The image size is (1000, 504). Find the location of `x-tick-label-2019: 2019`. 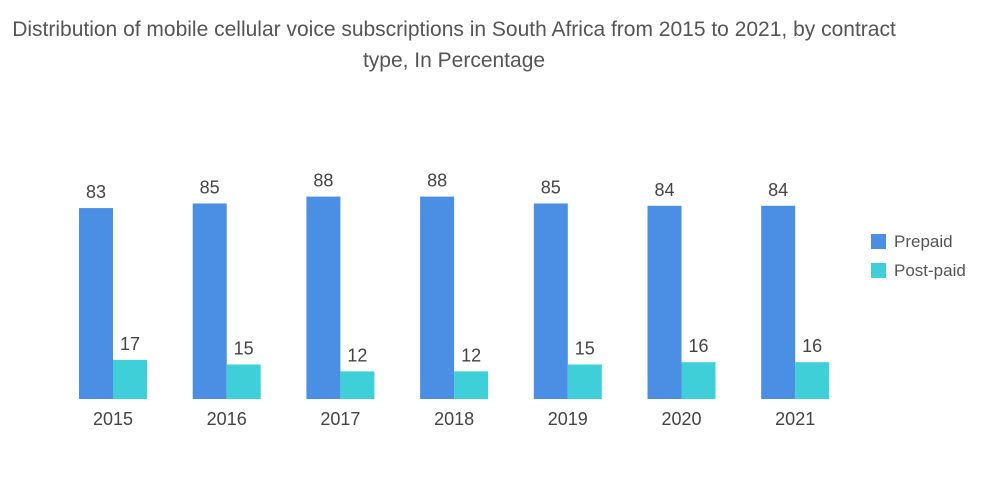

x-tick-label-2019: 2019 is located at coordinates (568, 419).